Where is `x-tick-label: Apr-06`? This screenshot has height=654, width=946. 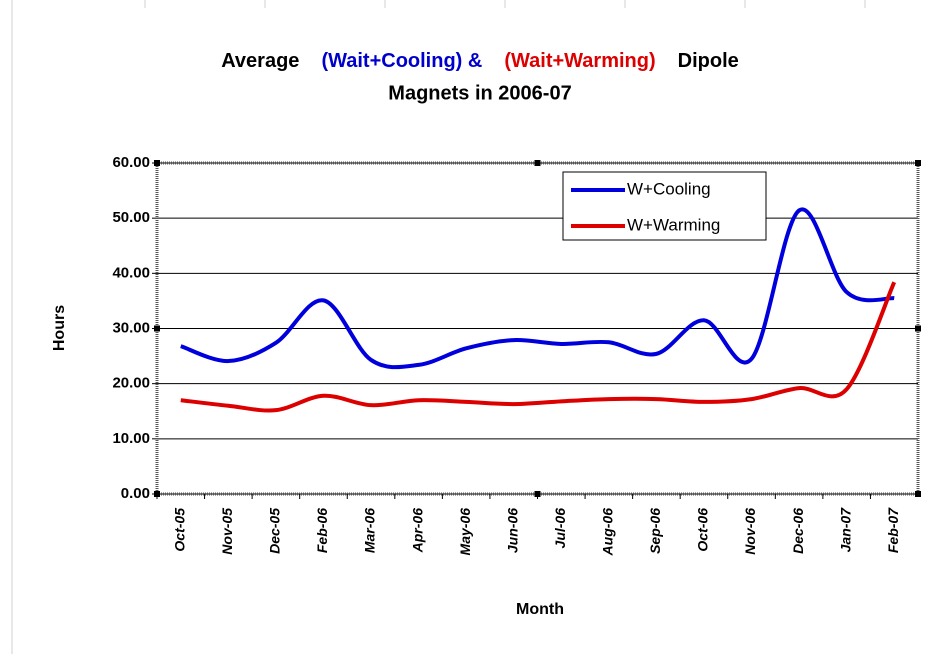 x-tick-label: Apr-06 is located at coordinates (417, 531).